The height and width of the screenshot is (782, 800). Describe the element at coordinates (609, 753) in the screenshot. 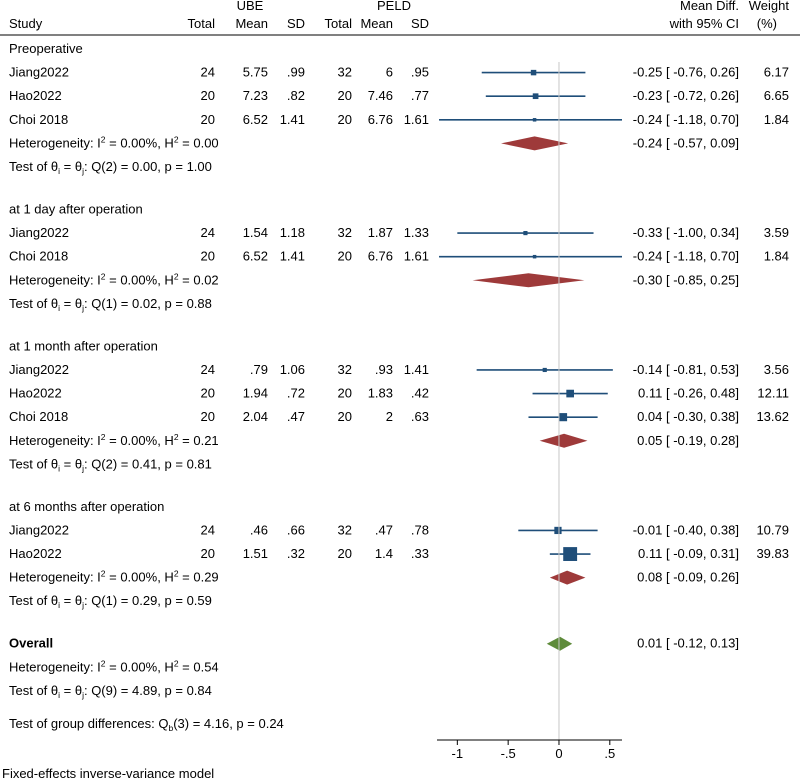

I see `x-tick-label: .5` at that location.